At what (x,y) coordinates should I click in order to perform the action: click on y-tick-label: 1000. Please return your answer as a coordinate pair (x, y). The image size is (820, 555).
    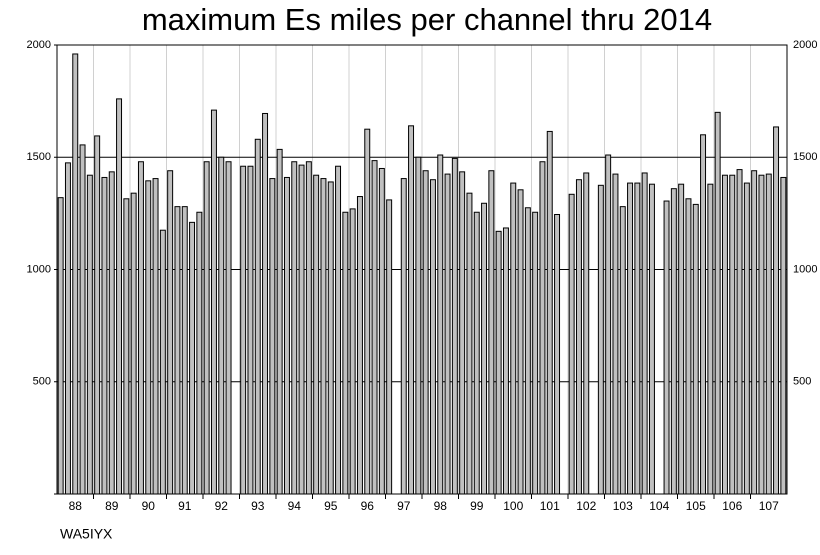
    Looking at the image, I should click on (39, 269).